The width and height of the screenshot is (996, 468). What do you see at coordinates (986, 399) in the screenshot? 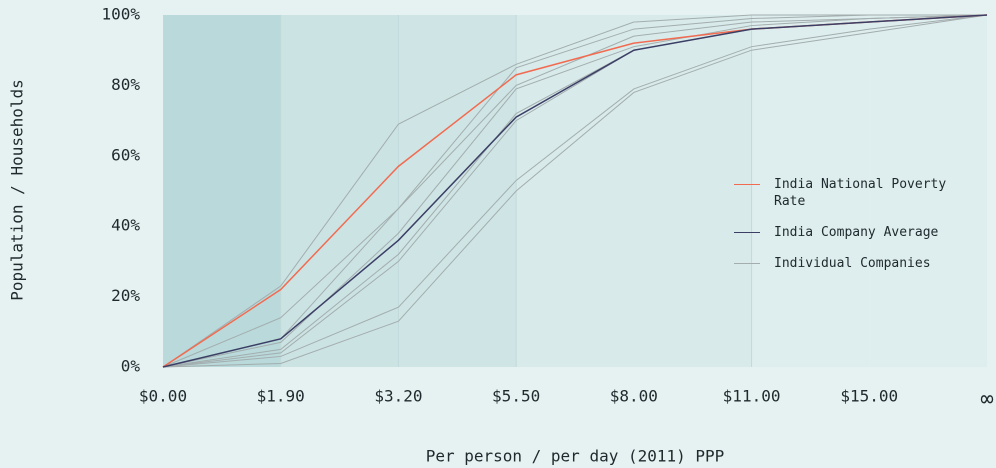
I see `x-tick-label: ∞` at bounding box center [986, 399].